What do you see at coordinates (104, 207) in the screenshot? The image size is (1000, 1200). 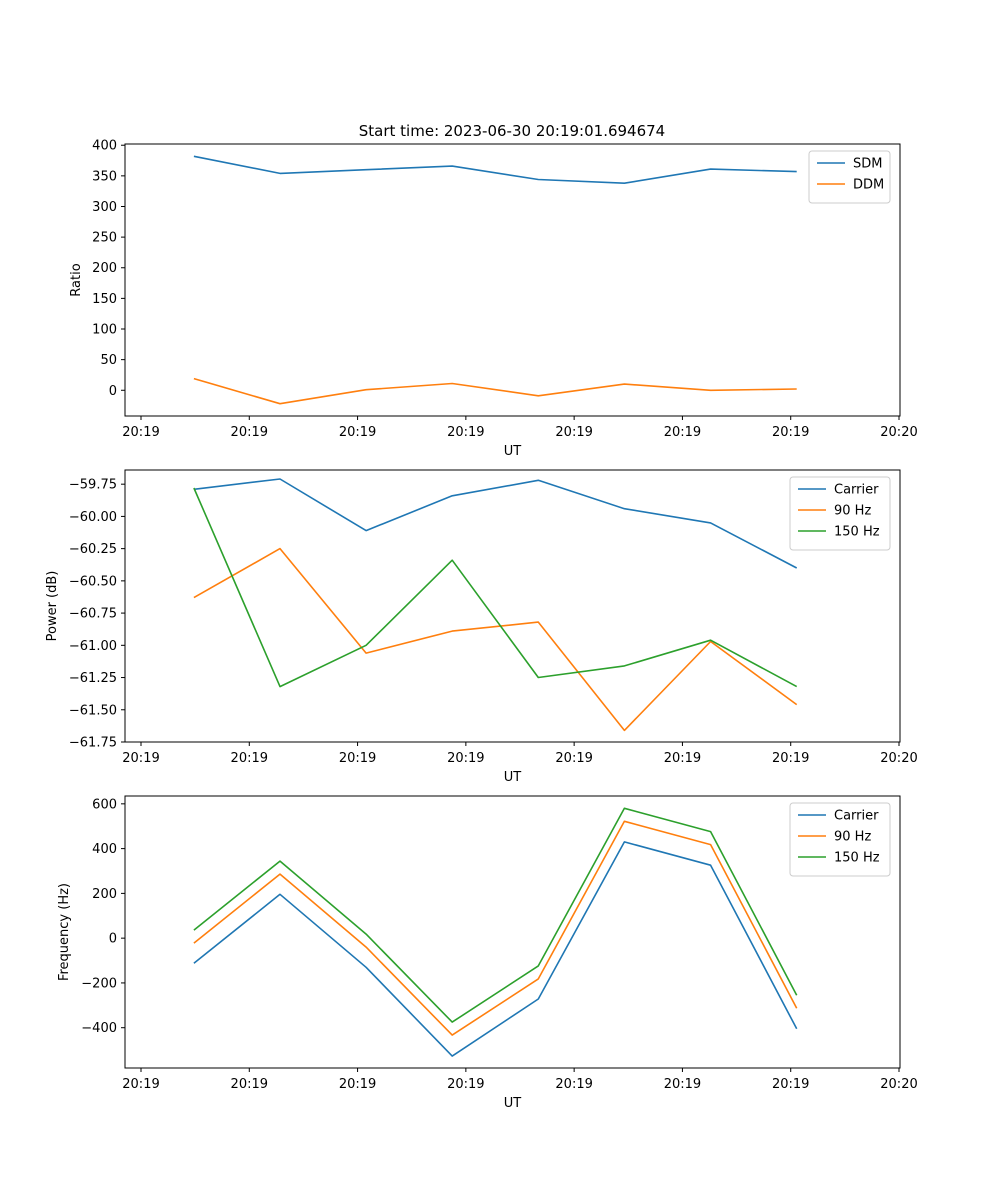 I see `y-tick-label: 300` at bounding box center [104, 207].